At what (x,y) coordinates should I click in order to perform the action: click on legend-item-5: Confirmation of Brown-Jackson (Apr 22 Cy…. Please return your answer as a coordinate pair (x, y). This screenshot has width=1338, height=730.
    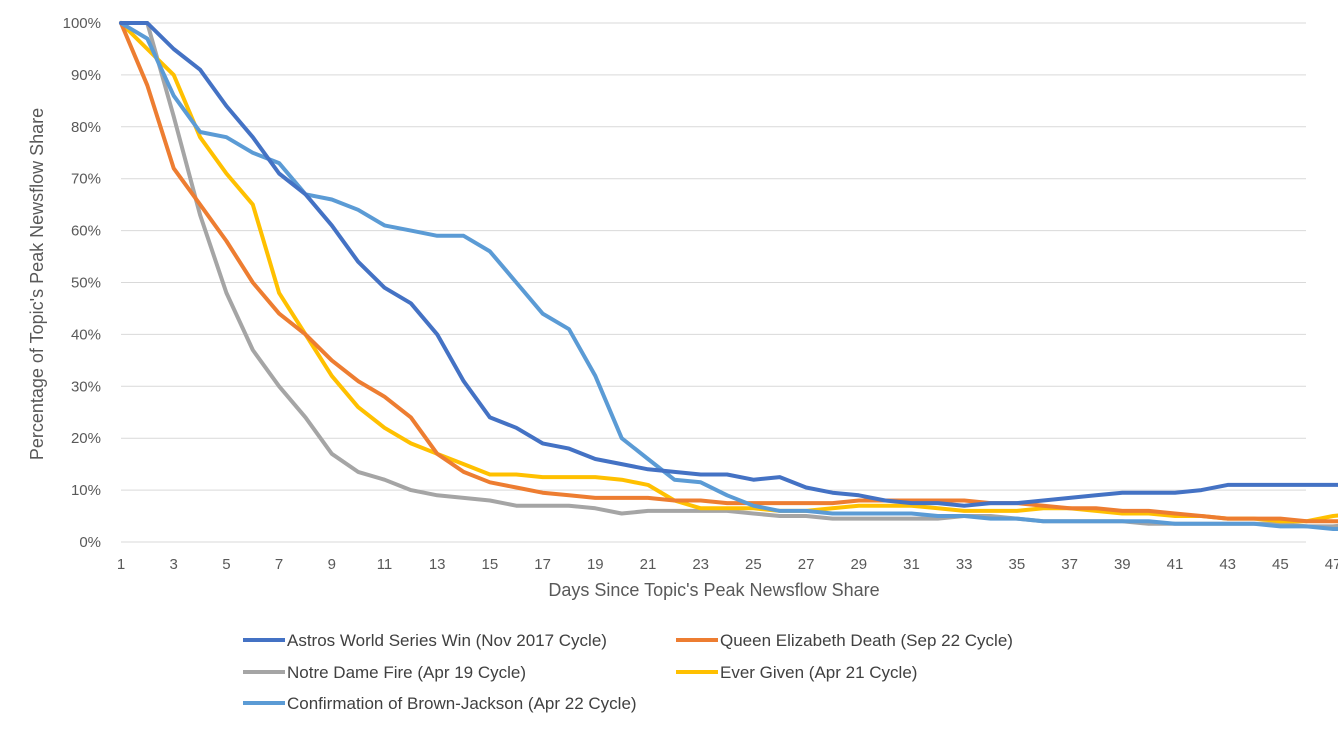
    Looking at the image, I should click on (440, 703).